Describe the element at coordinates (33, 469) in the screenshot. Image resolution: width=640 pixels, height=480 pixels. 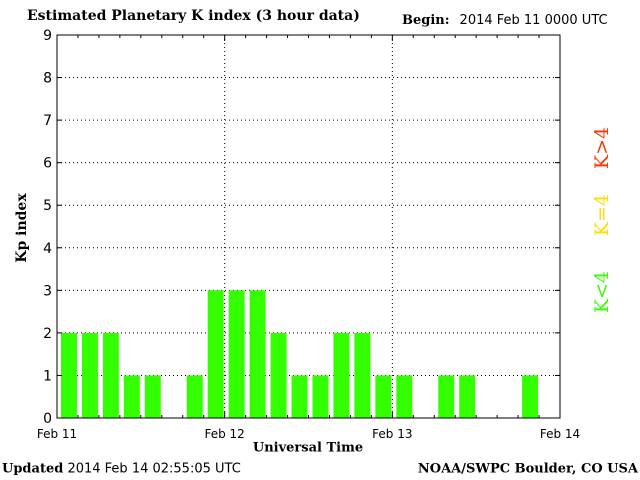
I see `updated-label: Updated` at that location.